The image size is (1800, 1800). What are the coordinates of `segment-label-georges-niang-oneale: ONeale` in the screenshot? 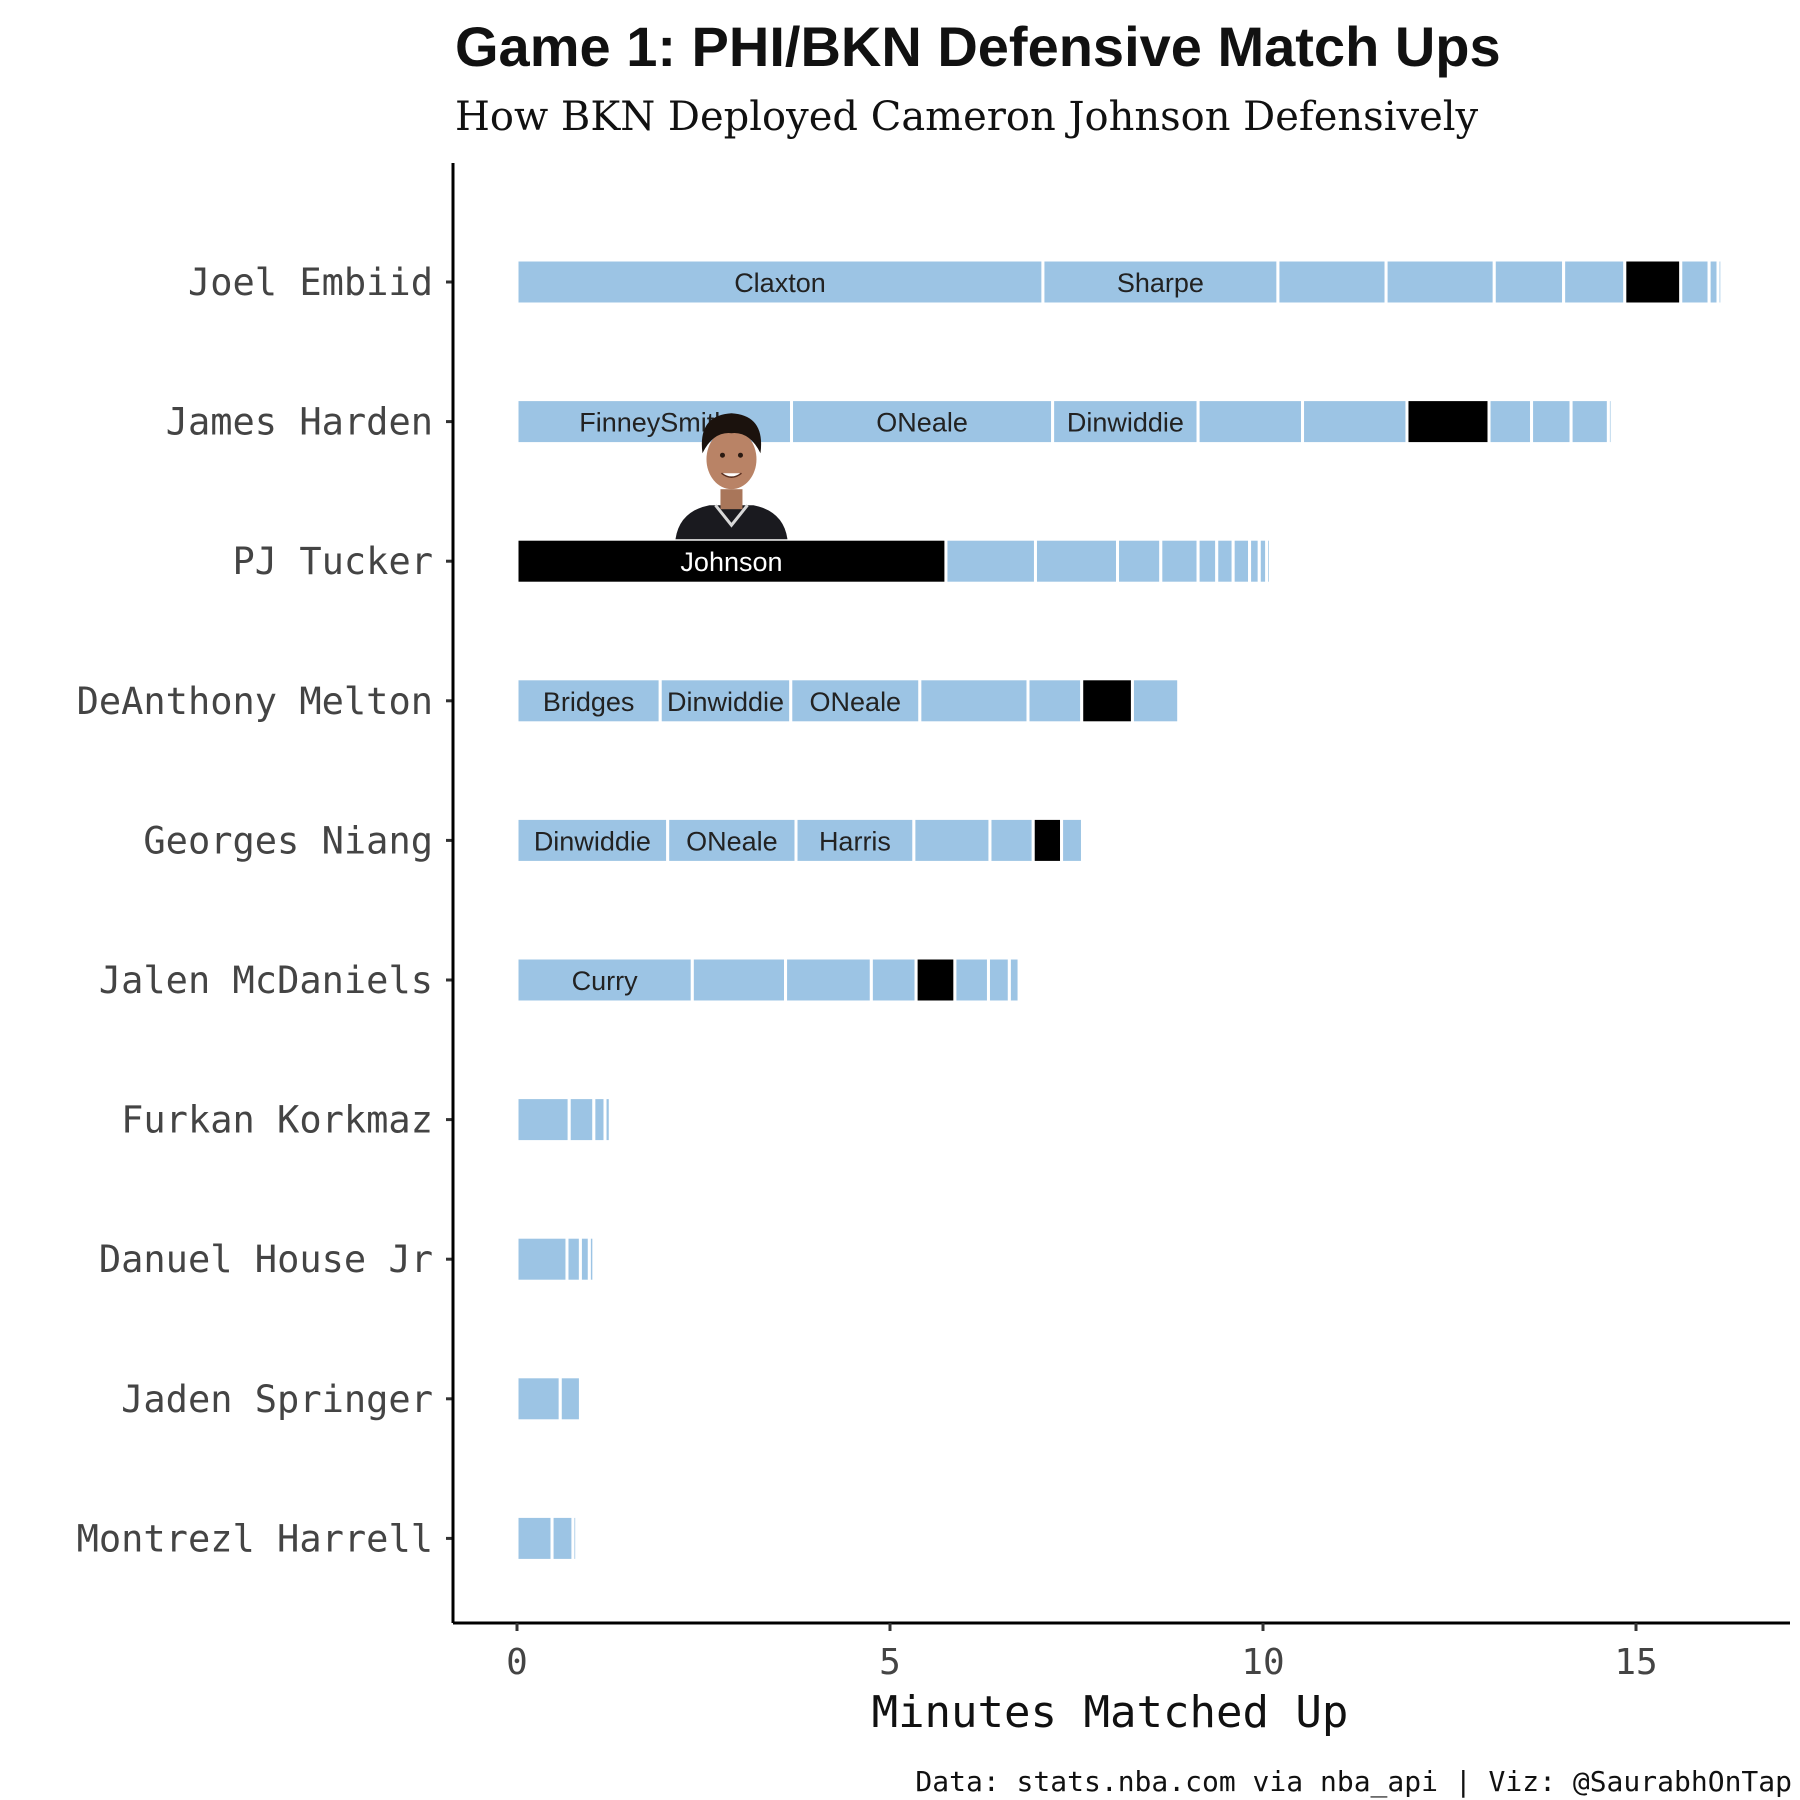 It's located at (732, 841).